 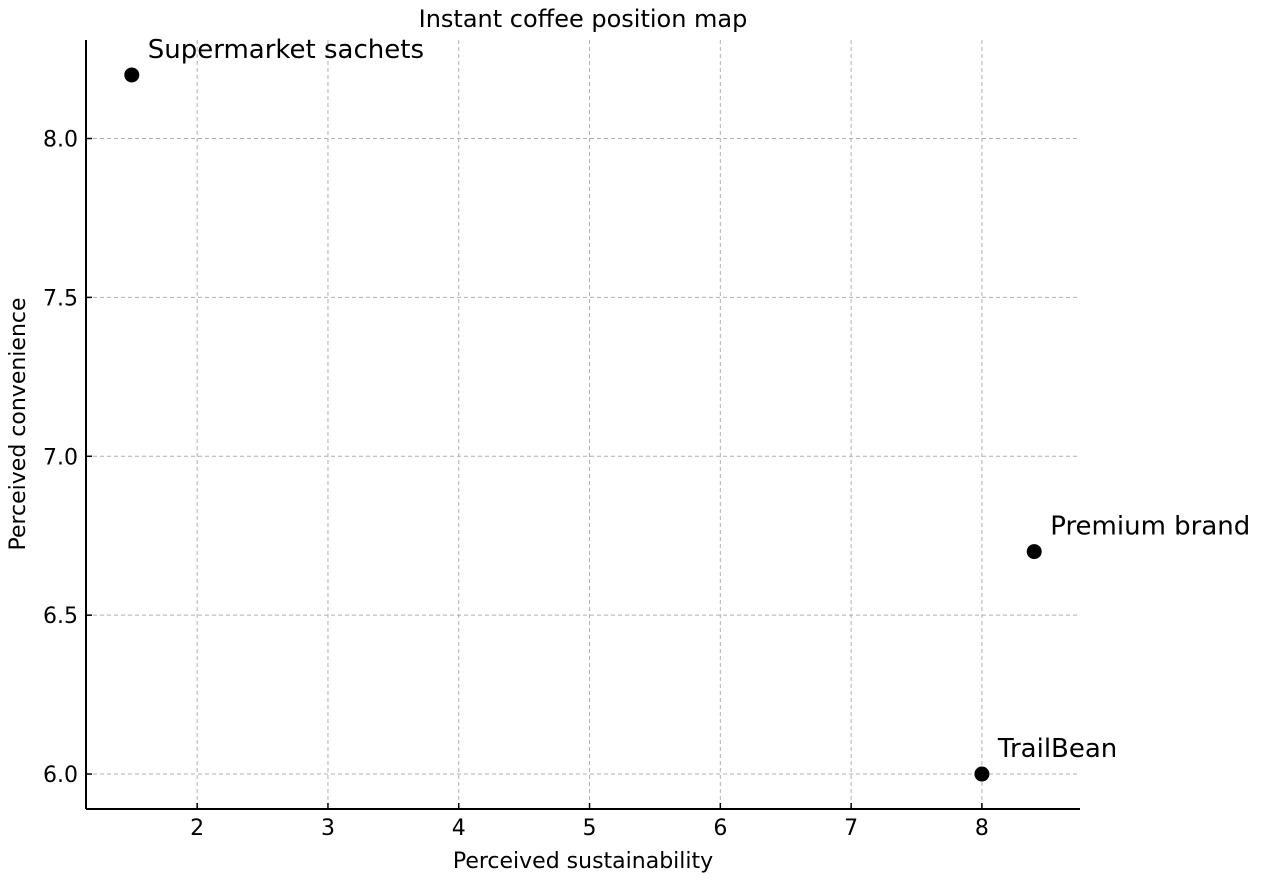 I want to click on x-tick-label: 5, so click(x=590, y=828).